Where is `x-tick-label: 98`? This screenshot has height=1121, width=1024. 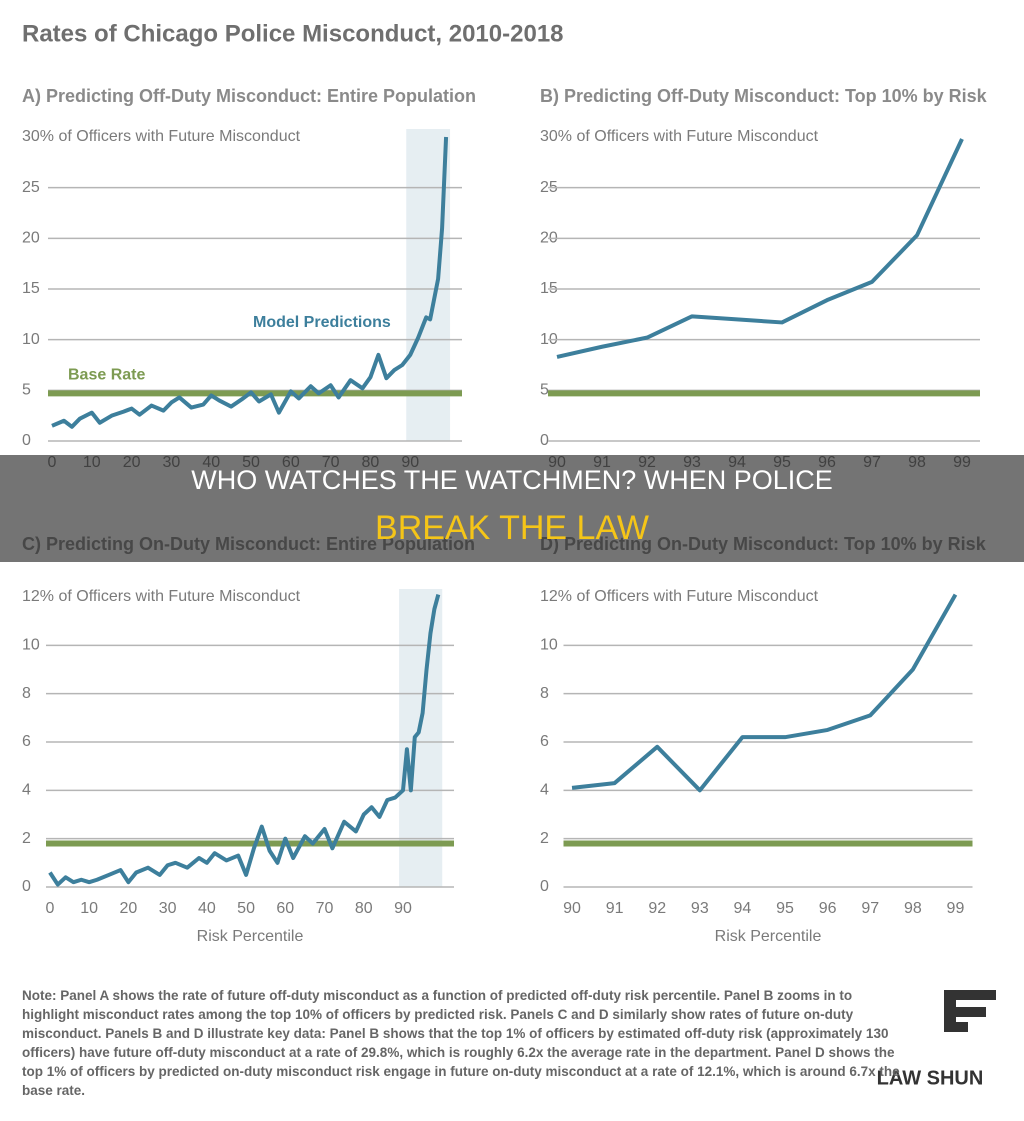 x-tick-label: 98 is located at coordinates (913, 908).